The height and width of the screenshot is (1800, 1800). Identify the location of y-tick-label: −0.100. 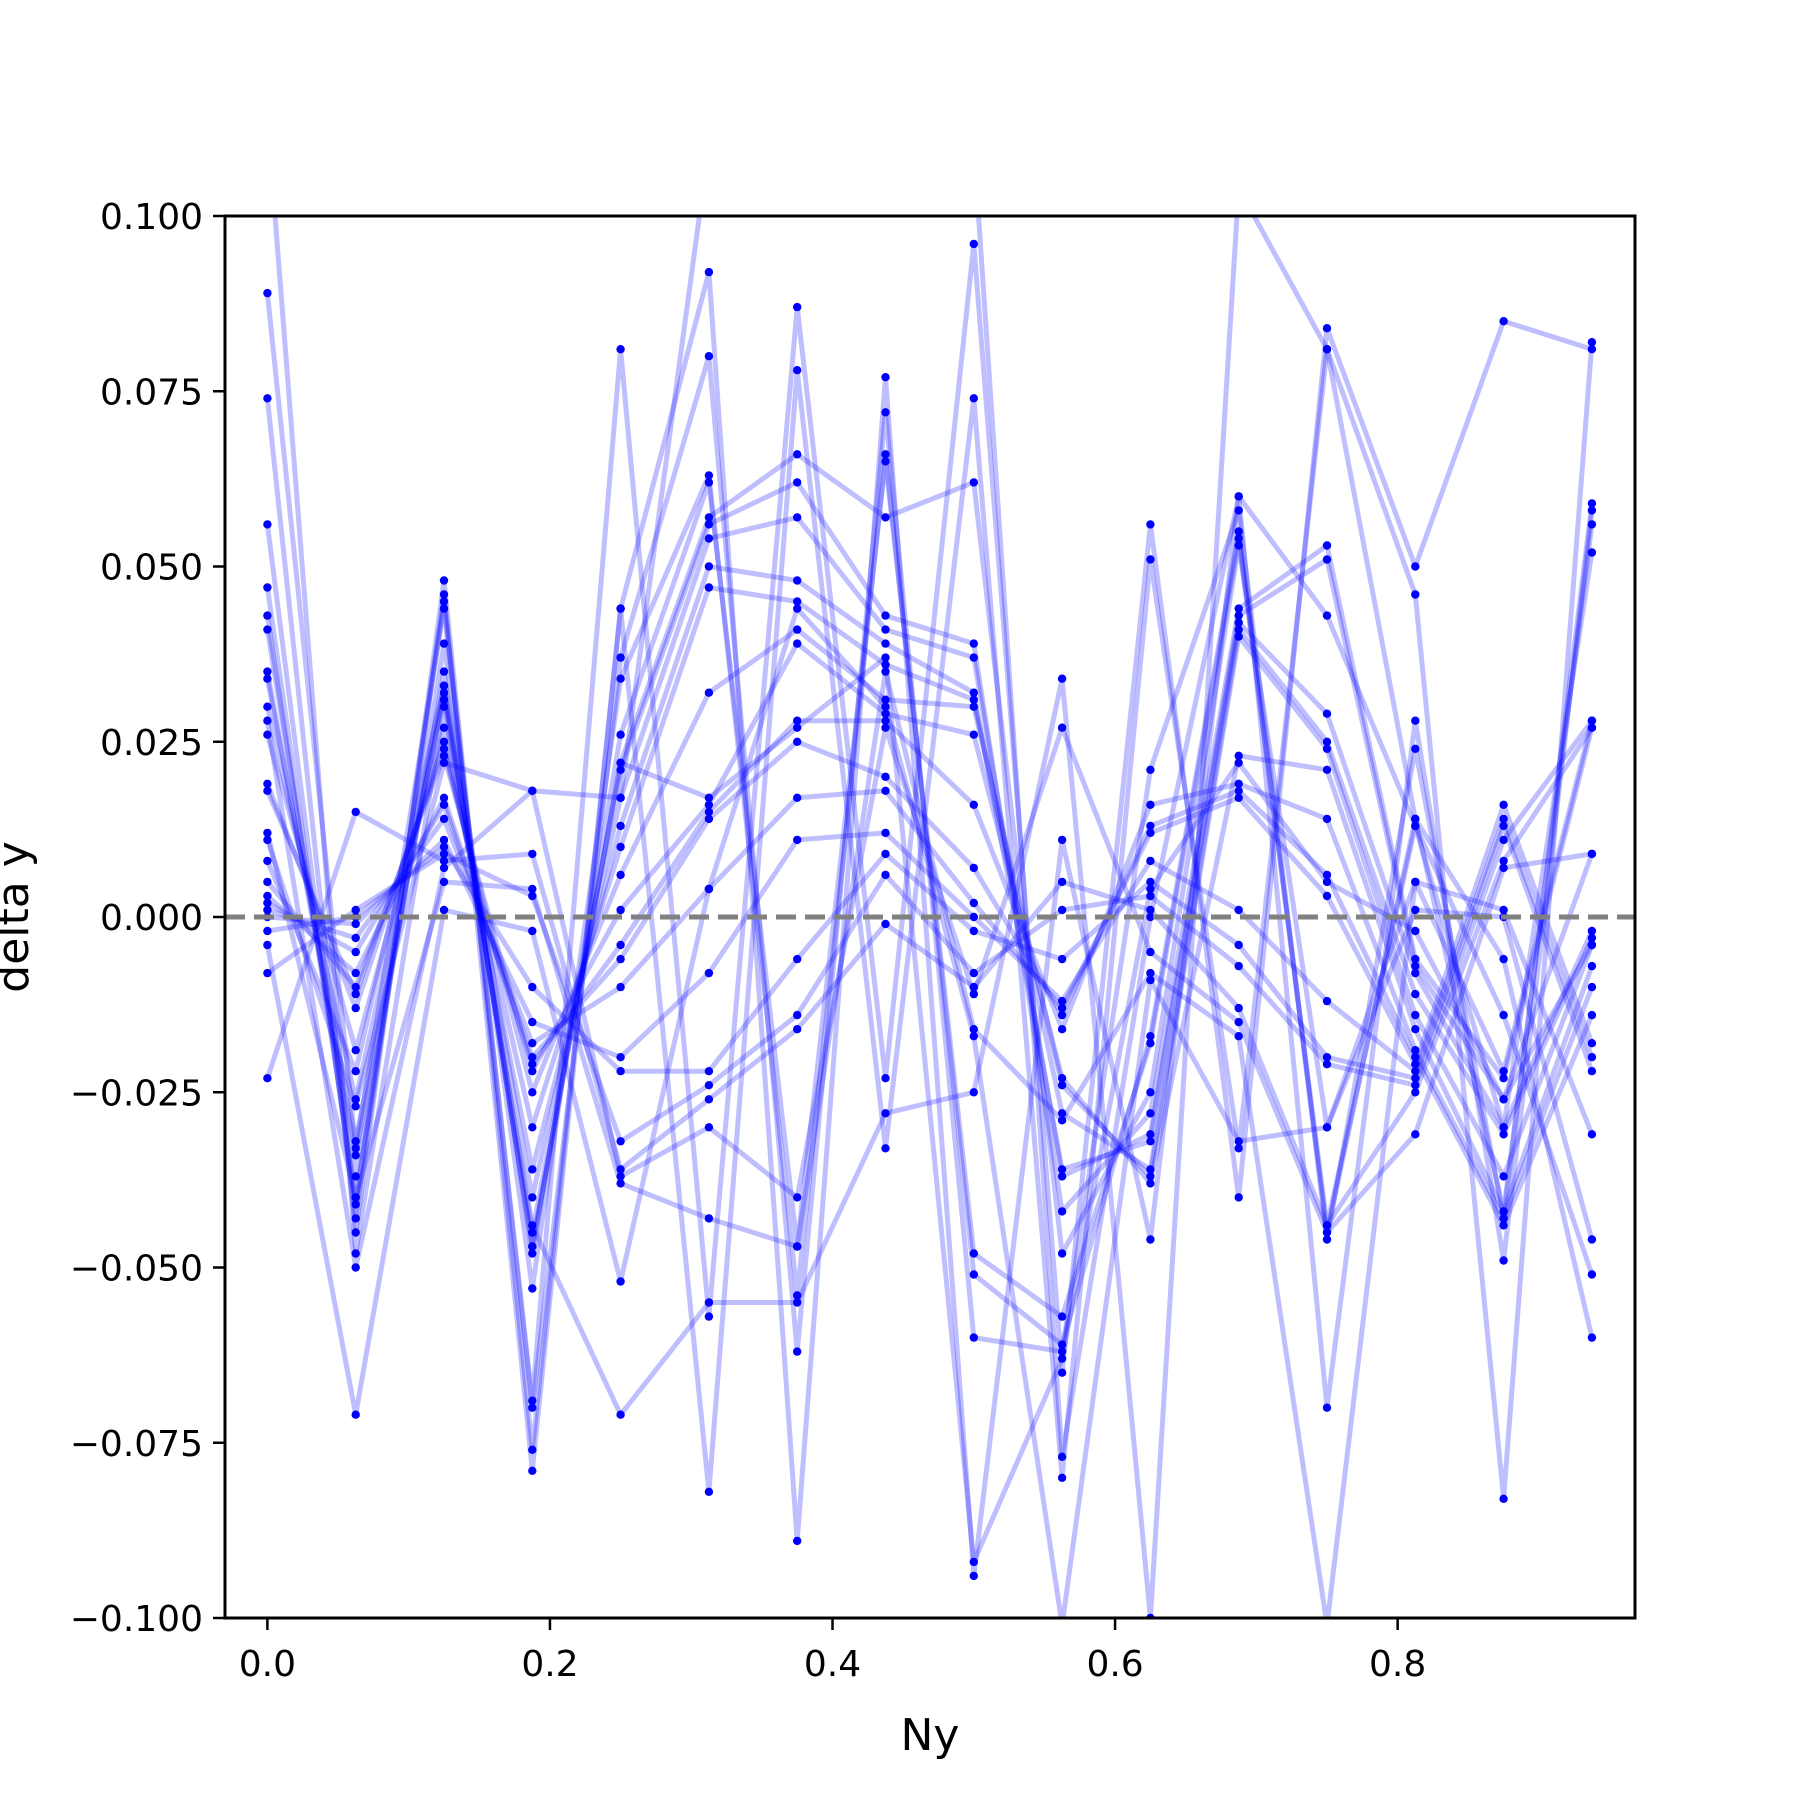
(136, 1619).